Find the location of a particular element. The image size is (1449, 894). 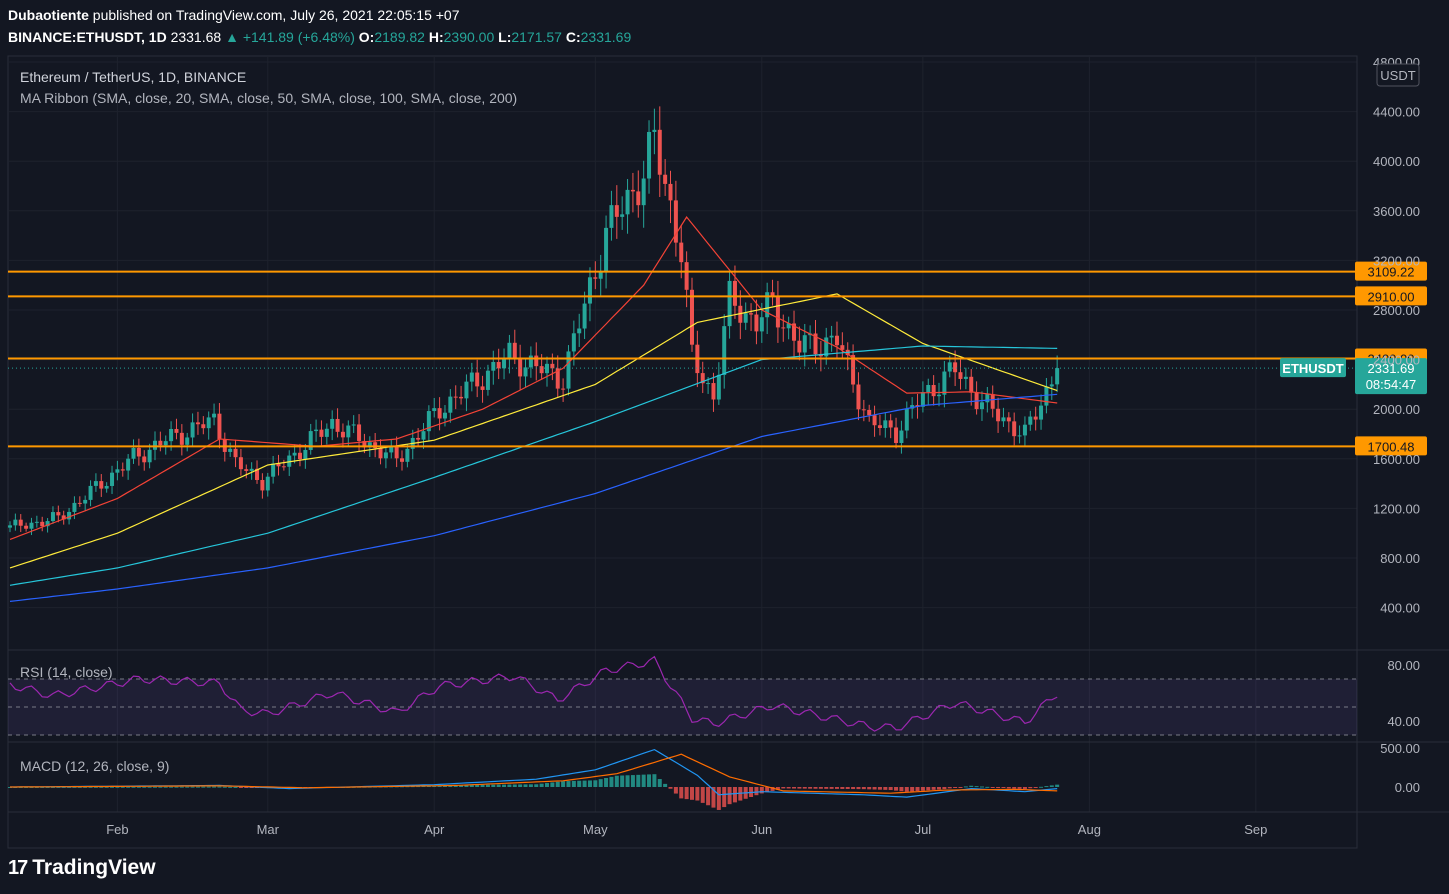

close-label: C: is located at coordinates (573, 37).